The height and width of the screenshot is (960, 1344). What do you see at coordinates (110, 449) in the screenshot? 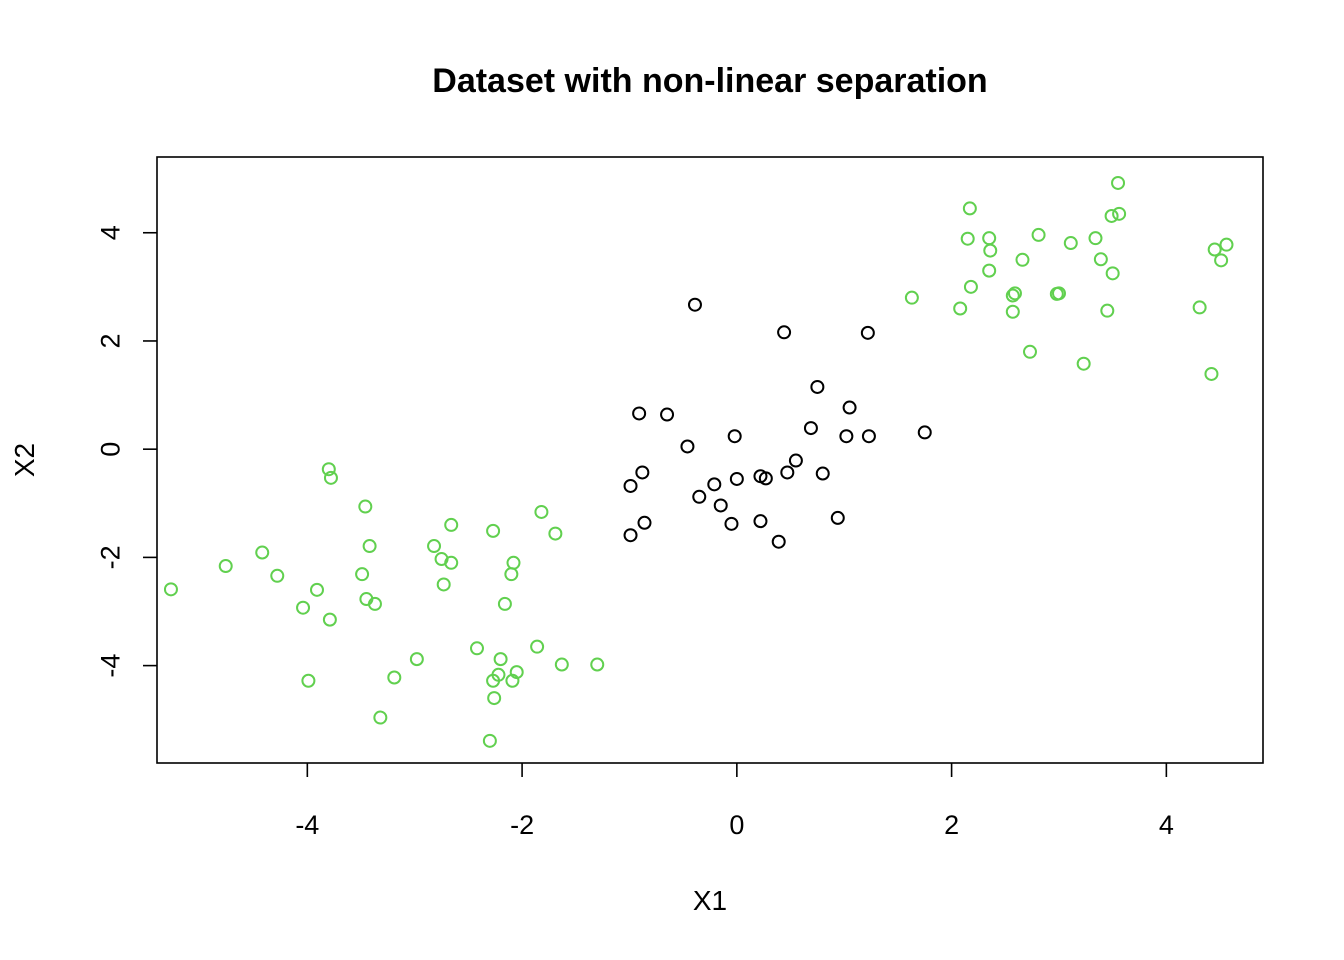
I see `y-tick-label: 0` at bounding box center [110, 449].